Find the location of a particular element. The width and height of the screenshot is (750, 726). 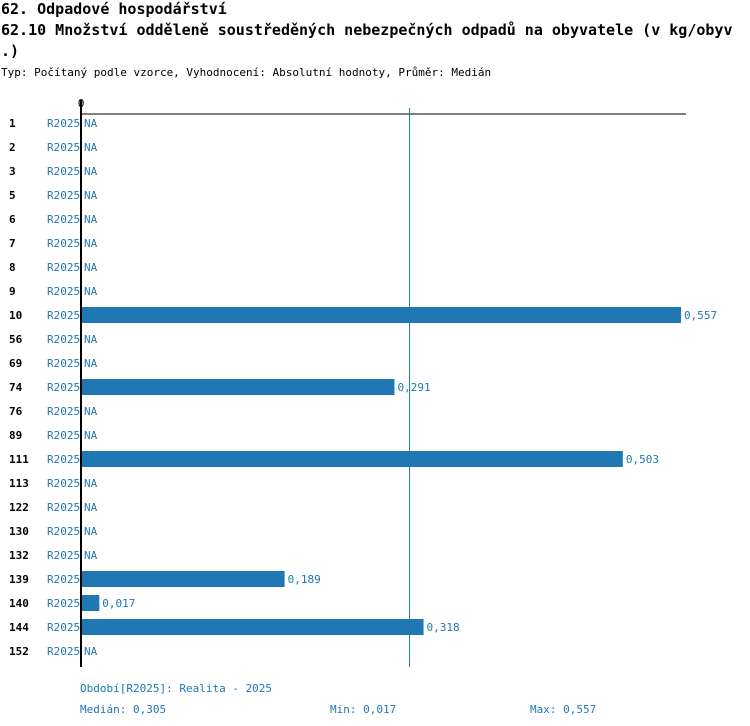

category-label: 3 is located at coordinates (12, 171).